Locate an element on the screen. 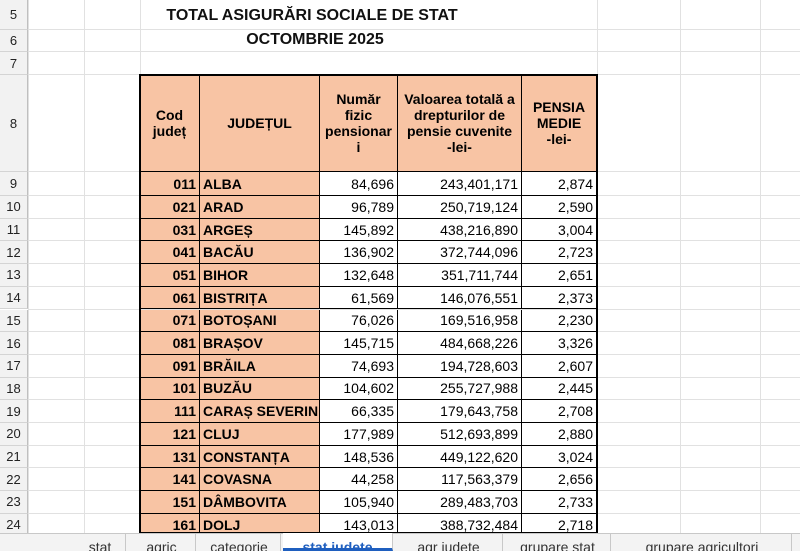 This screenshot has height=551, width=800. number-cell: 289,483,703 is located at coordinates (460, 502).